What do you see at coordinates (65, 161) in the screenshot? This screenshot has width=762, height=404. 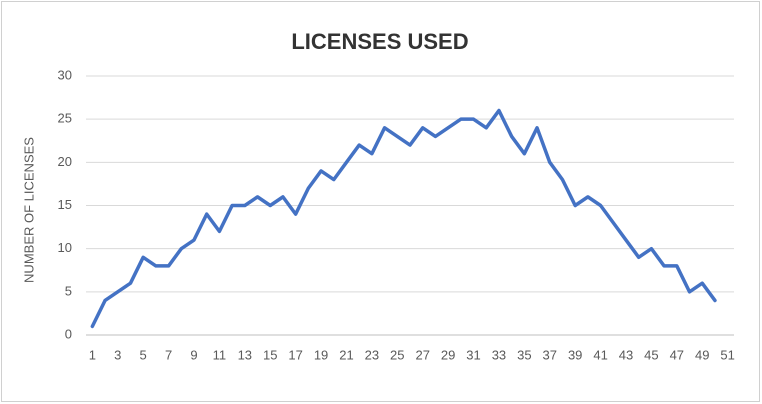 I see `y-tick-label: 20` at bounding box center [65, 161].